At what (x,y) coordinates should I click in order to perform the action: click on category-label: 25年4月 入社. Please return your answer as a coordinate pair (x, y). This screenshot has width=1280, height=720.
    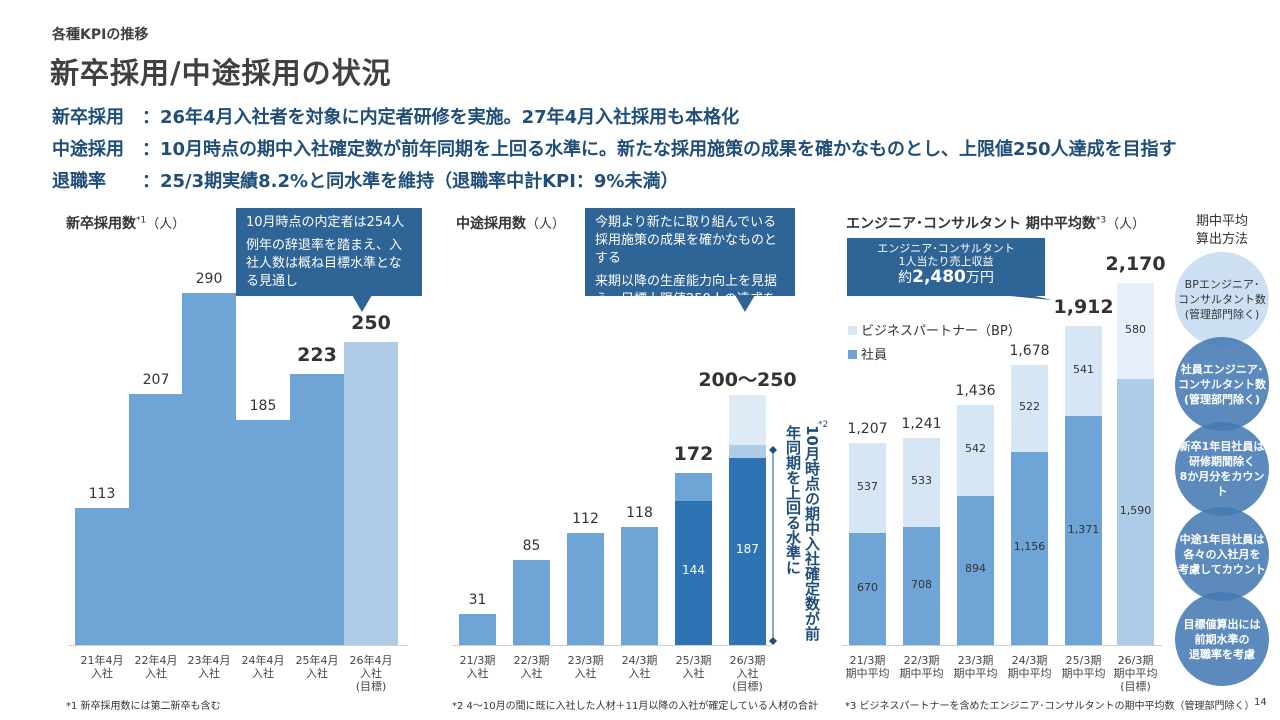
    Looking at the image, I should click on (317, 667).